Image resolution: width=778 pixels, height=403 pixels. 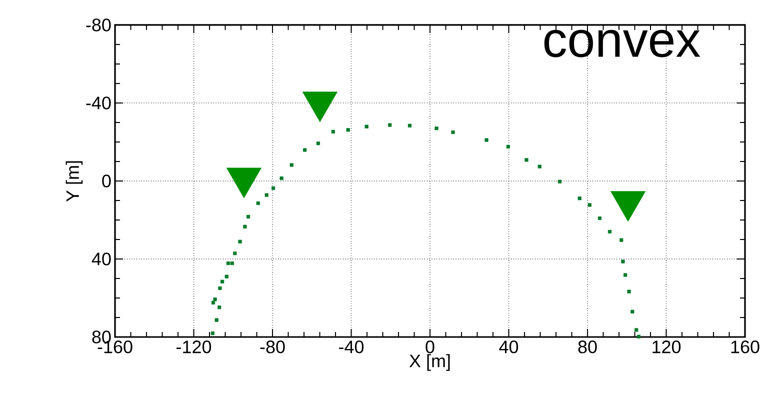 What do you see at coordinates (508, 347) in the screenshot?
I see `x-tick-label: 40` at bounding box center [508, 347].